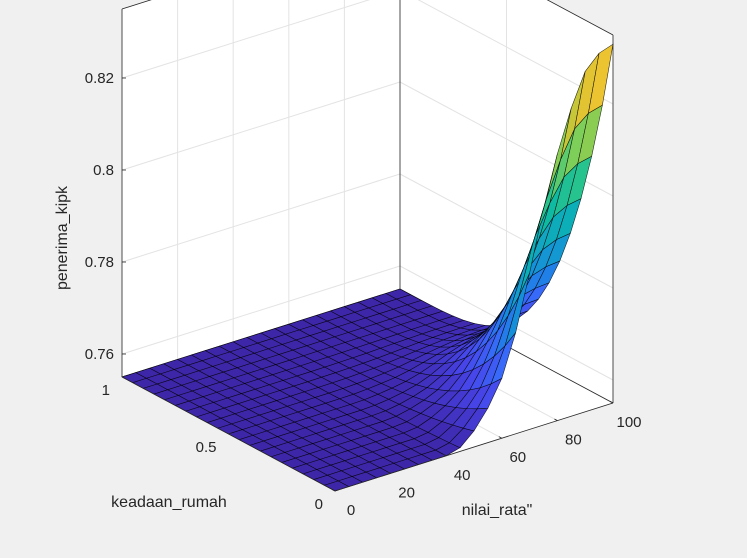 This screenshot has width=747, height=558. Describe the element at coordinates (99, 262) in the screenshot. I see `z-tick-label: 0.78` at that location.